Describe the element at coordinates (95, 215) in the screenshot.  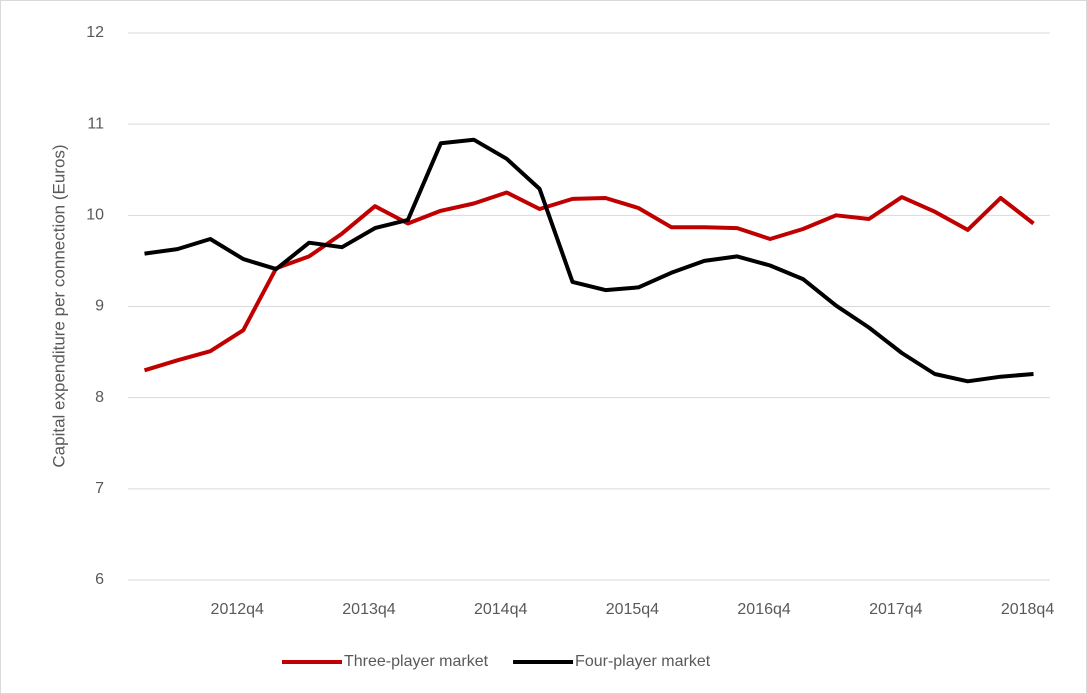
I see `y-tick-label: 10` at that location.